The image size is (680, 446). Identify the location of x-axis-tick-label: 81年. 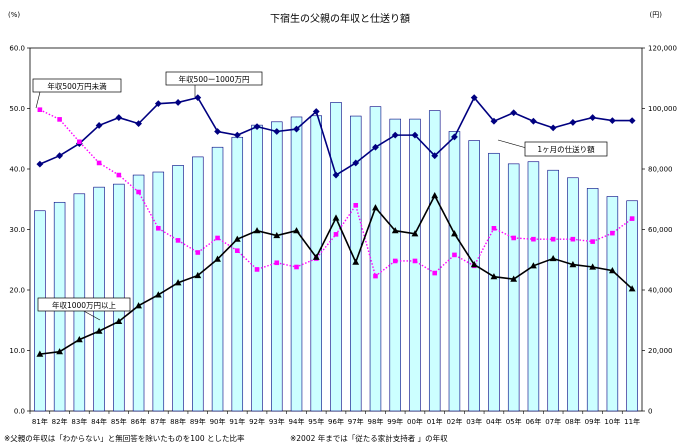
(40, 421).